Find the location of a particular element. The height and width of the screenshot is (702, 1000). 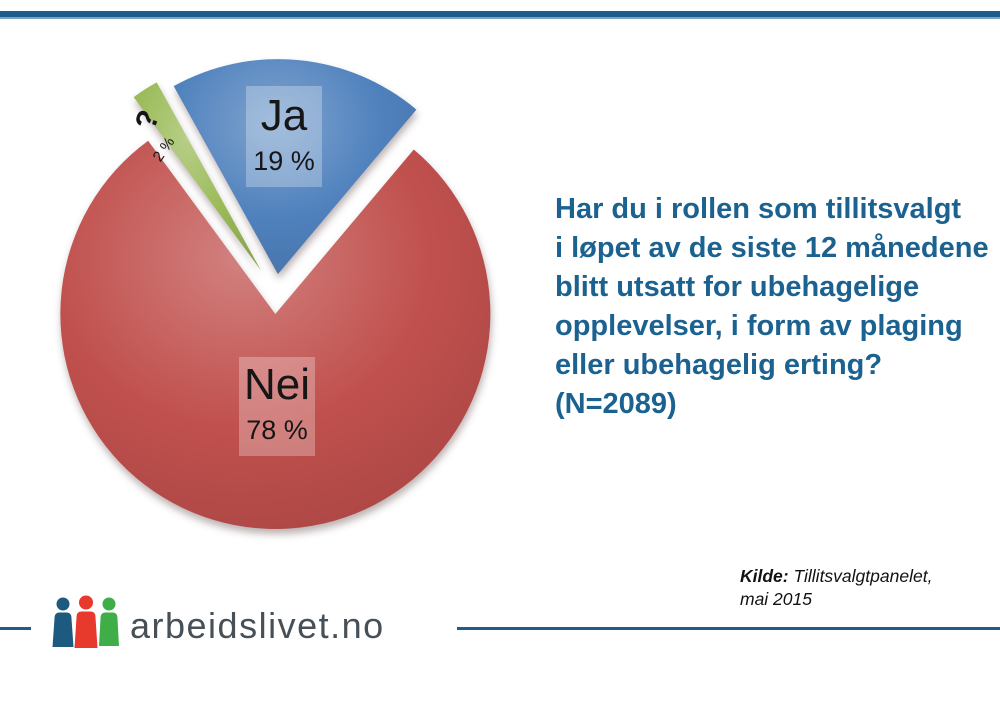

top-divider-accent is located at coordinates (500, 18).